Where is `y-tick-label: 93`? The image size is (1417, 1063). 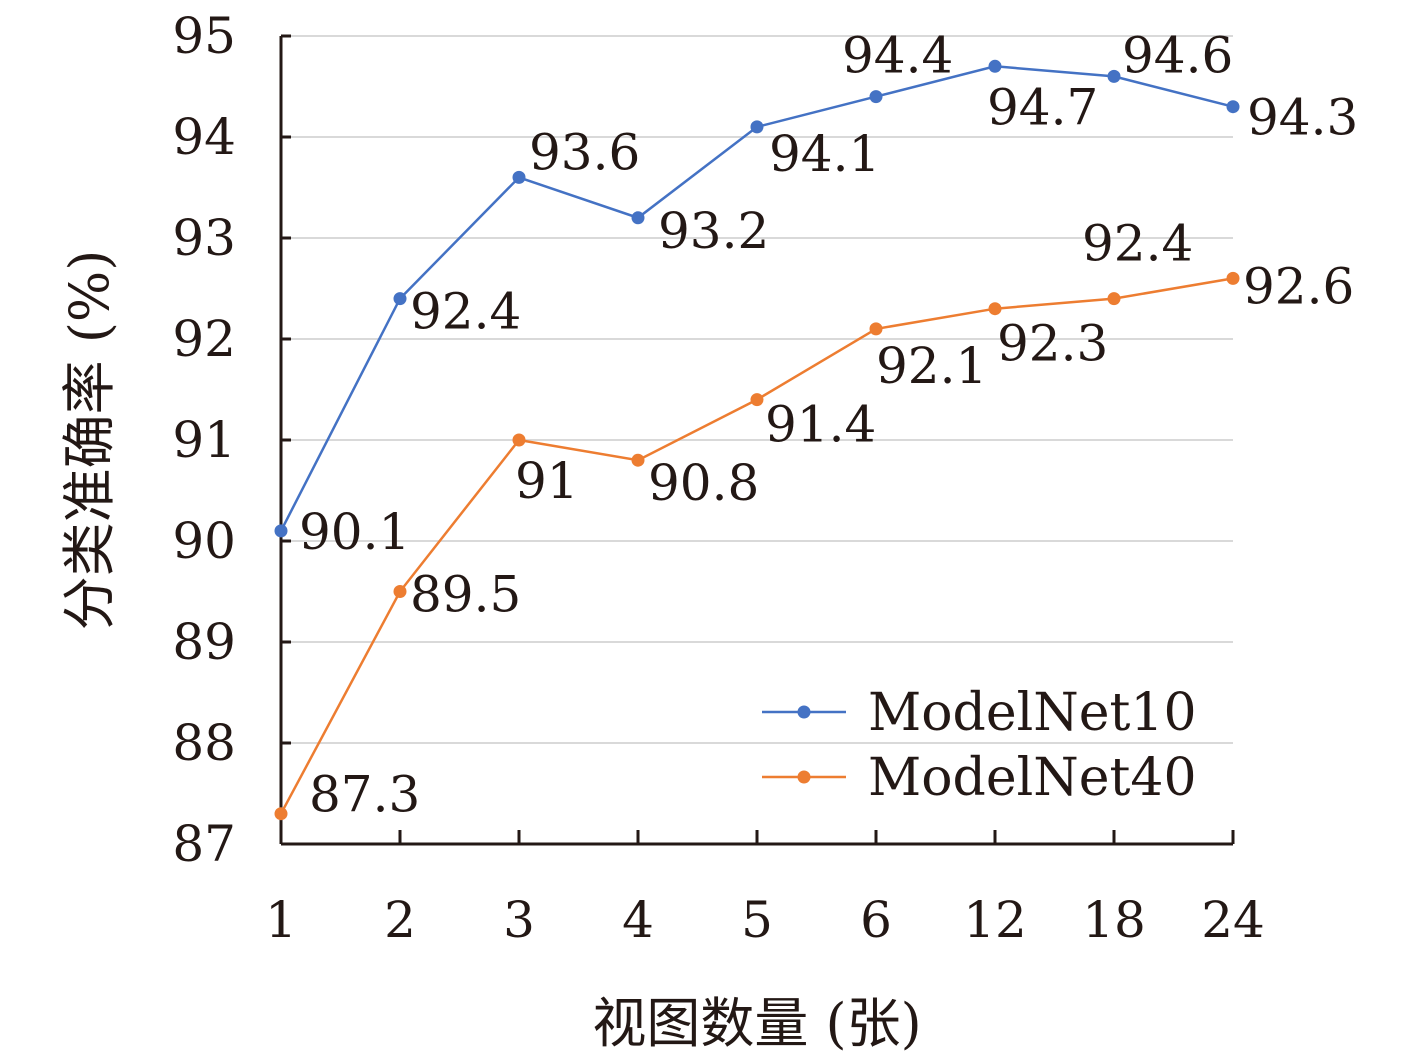
y-tick-label: 93 is located at coordinates (204, 238).